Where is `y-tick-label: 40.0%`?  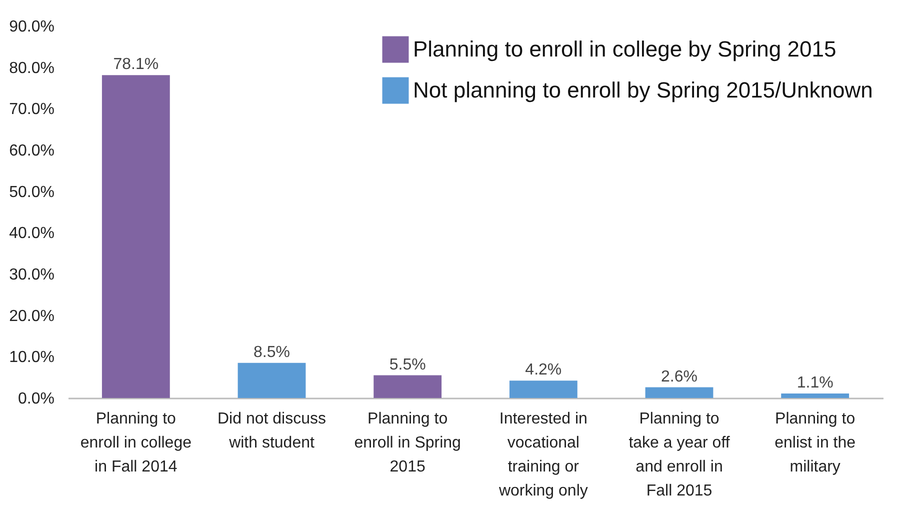 y-tick-label: 40.0% is located at coordinates (31, 233).